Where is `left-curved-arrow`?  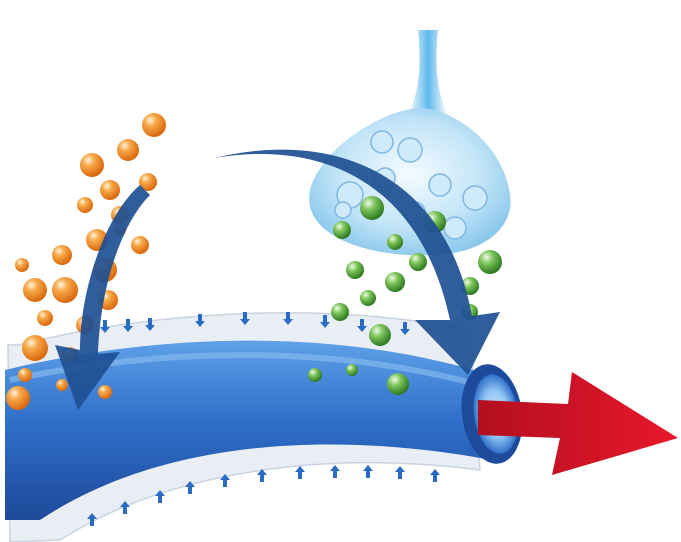 left-curved-arrow is located at coordinates (102, 297).